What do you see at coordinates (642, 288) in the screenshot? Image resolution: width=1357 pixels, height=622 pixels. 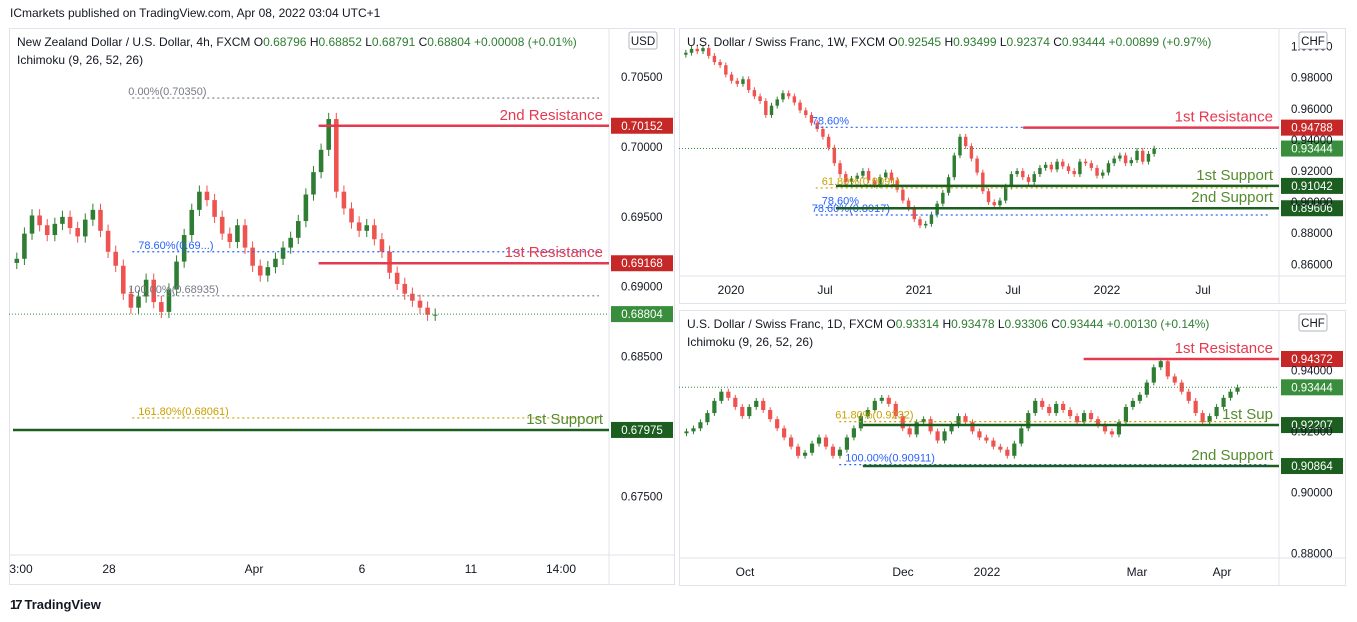 I see `y-tick-label: 0.69000` at bounding box center [642, 288].